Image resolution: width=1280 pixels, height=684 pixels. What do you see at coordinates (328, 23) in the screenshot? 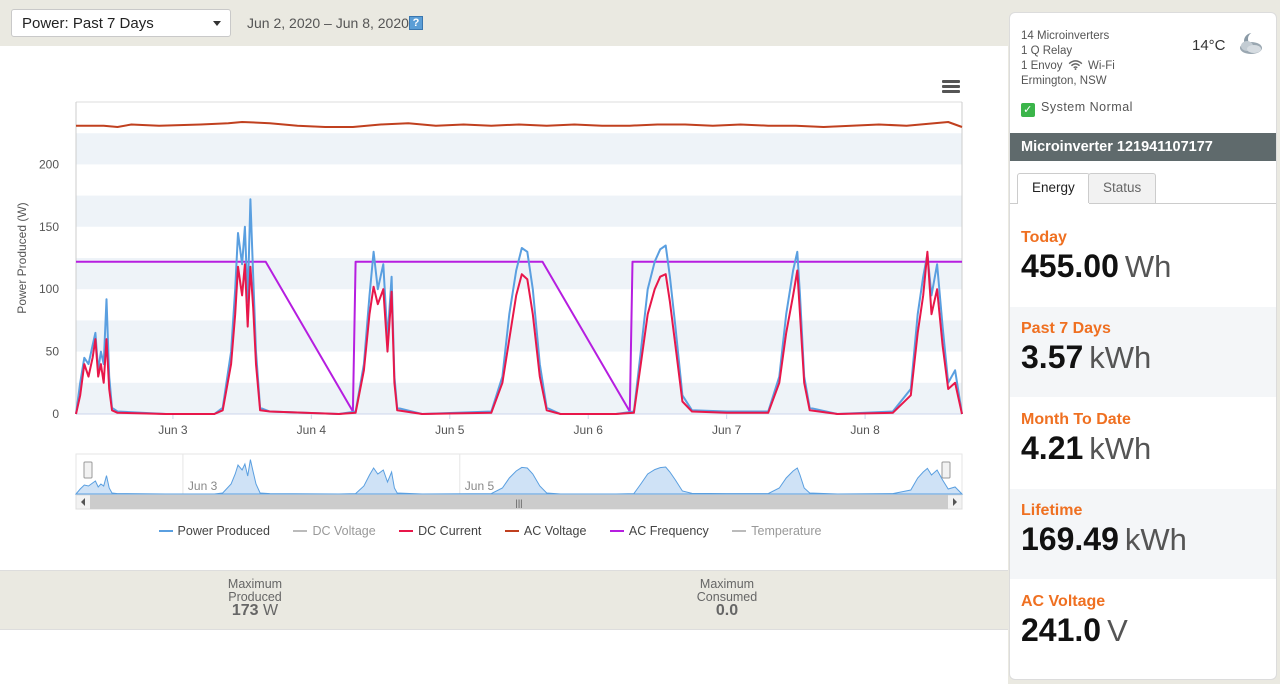
I see `date-range: Jun 2, 2020 – Jun 8, 2020` at bounding box center [328, 23].